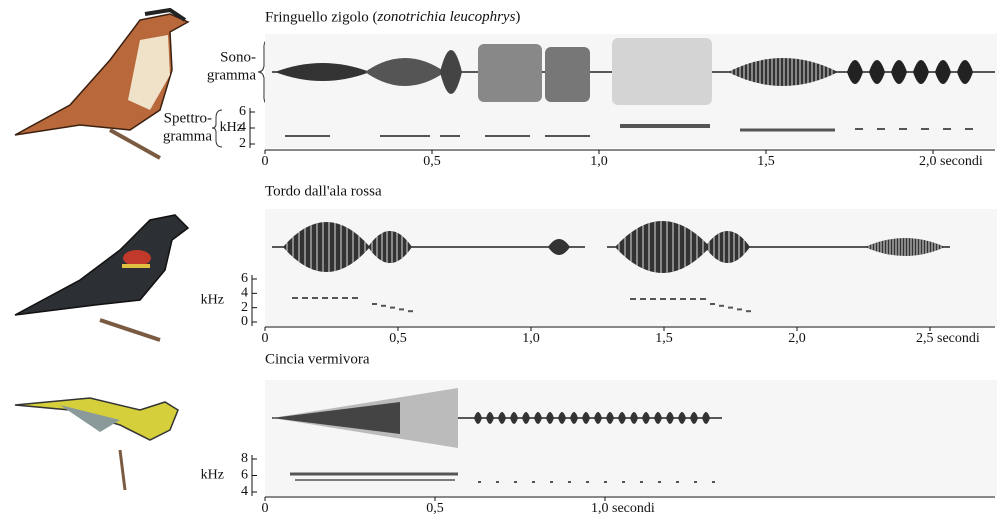 This screenshot has width=1003, height=520. Describe the element at coordinates (623, 508) in the screenshot. I see `time-tick-label: 1,0 secondi` at that location.